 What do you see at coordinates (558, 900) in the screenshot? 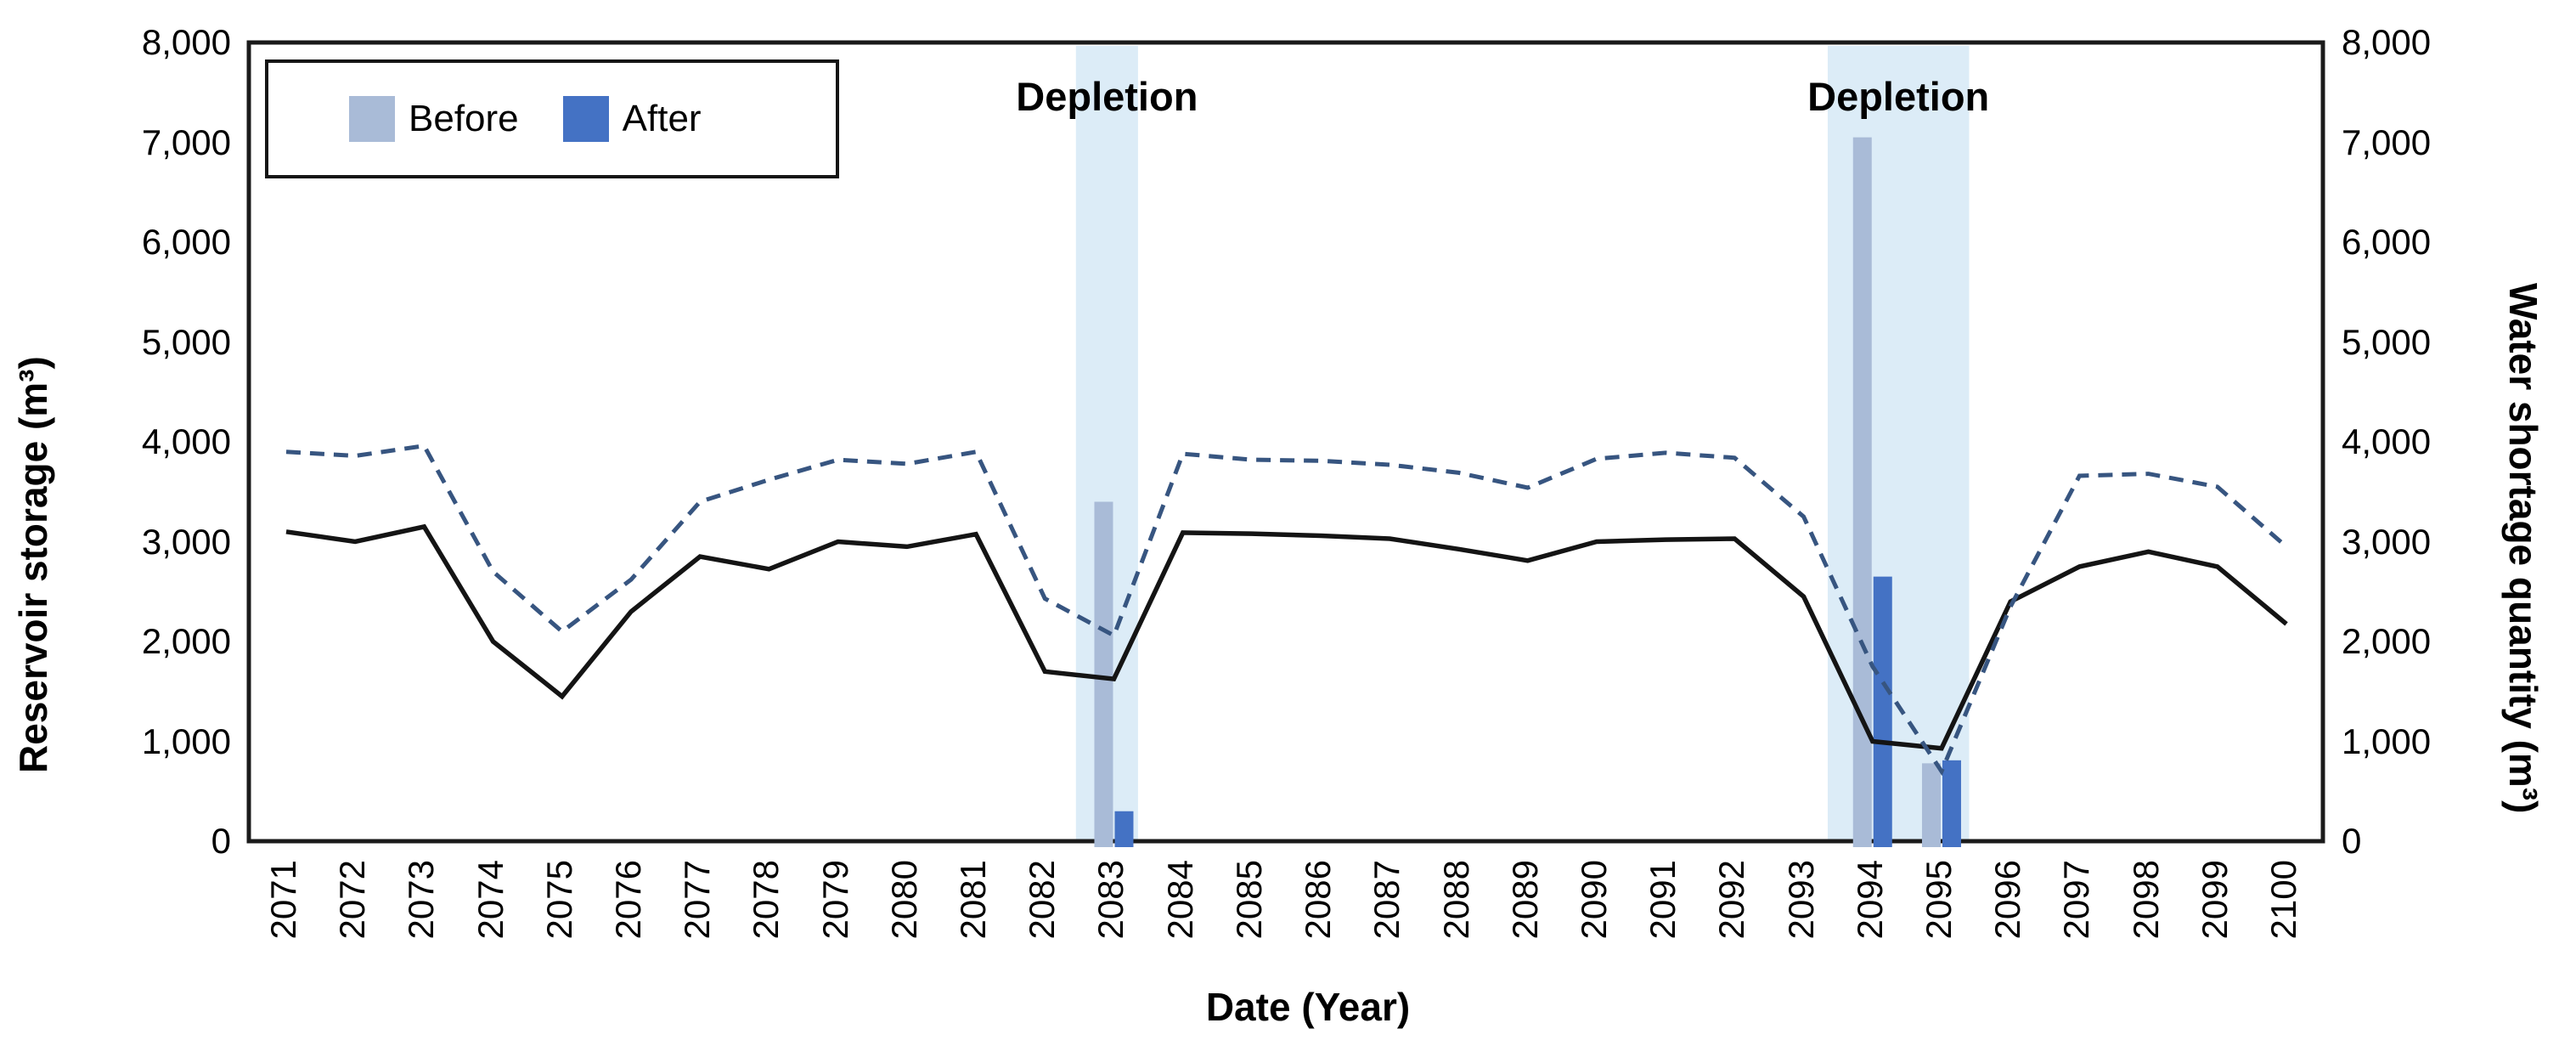
I see `x-axis-tick-2075: 2075` at bounding box center [558, 900].